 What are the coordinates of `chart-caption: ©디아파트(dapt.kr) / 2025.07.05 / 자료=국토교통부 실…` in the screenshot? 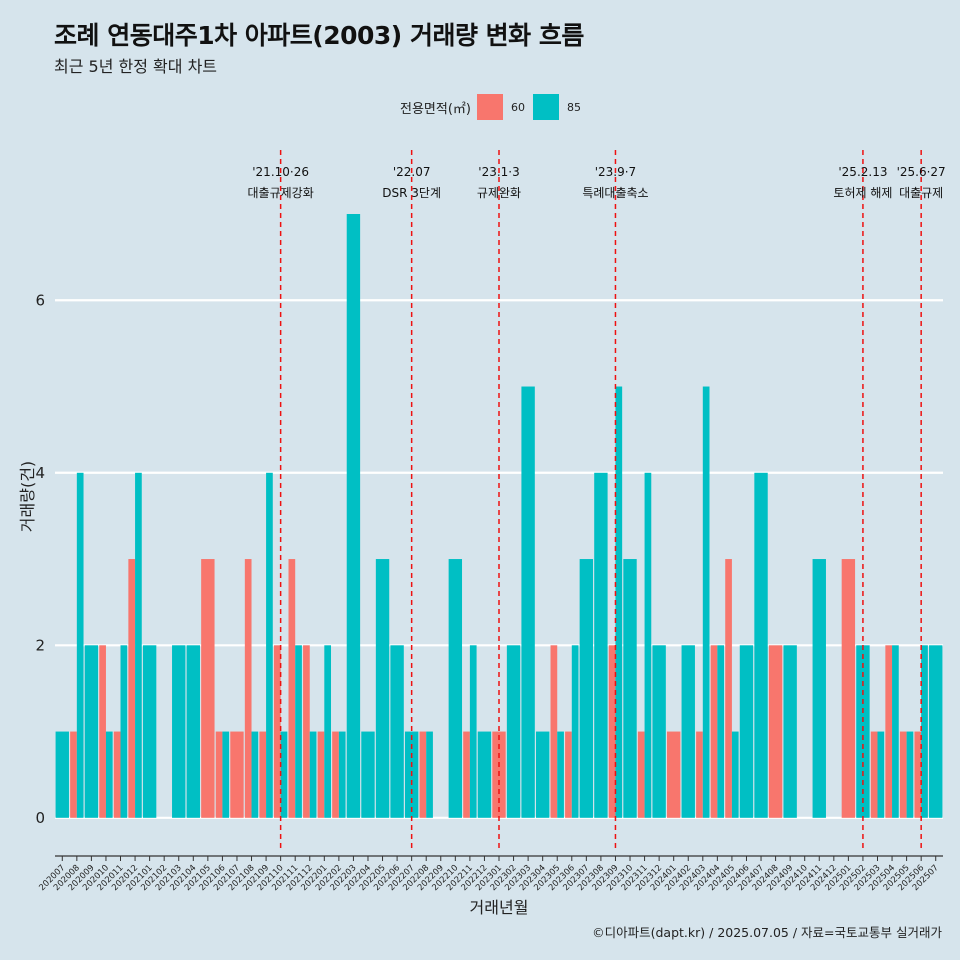 It's located at (767, 932).